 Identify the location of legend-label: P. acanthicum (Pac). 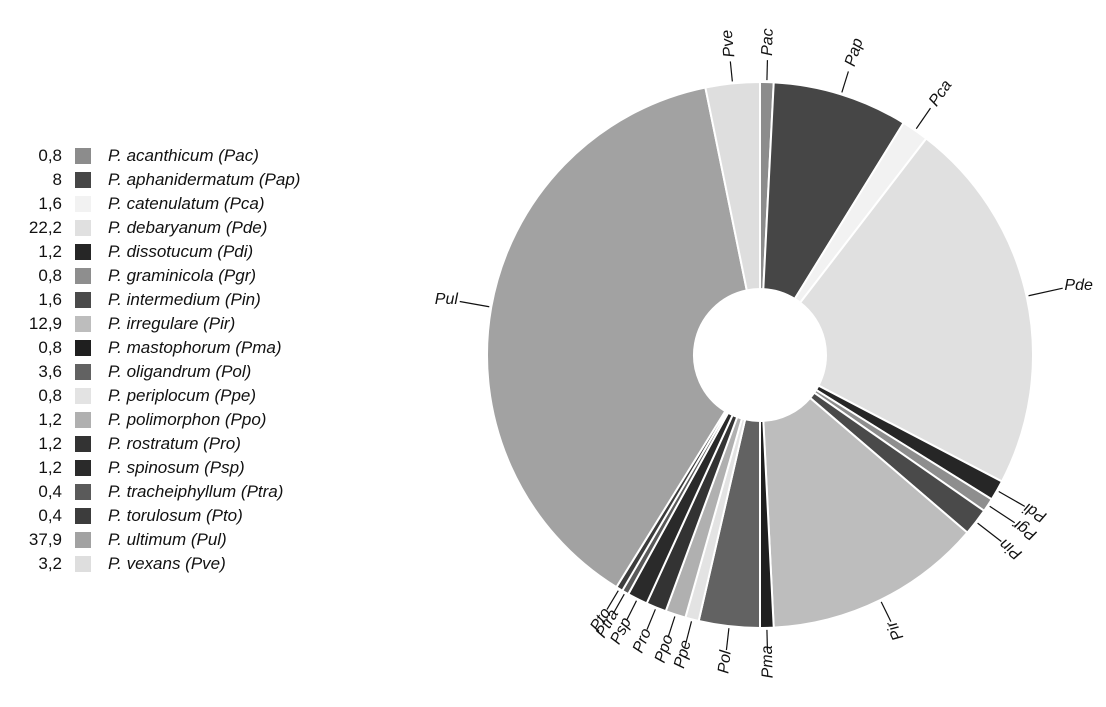
(183, 155).